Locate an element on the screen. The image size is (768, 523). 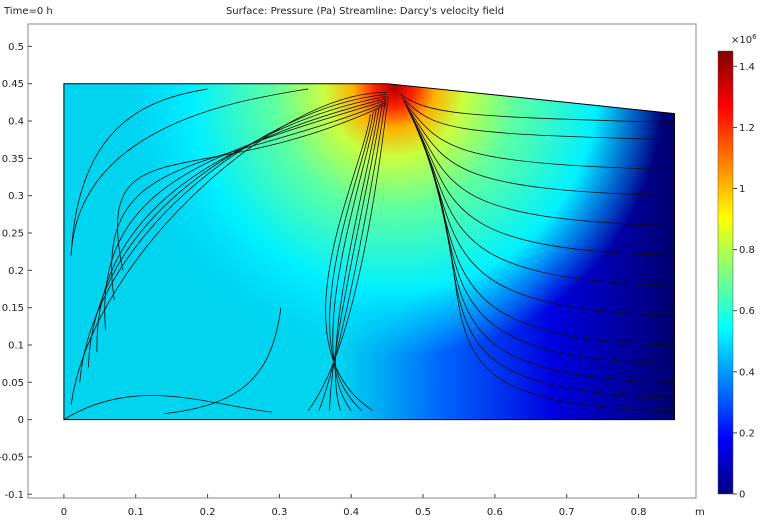
x-axis: 0 0.1 0.2 0.3 0.4 0.5 0.6 0.7 0.8 is located at coordinates (354, 506).